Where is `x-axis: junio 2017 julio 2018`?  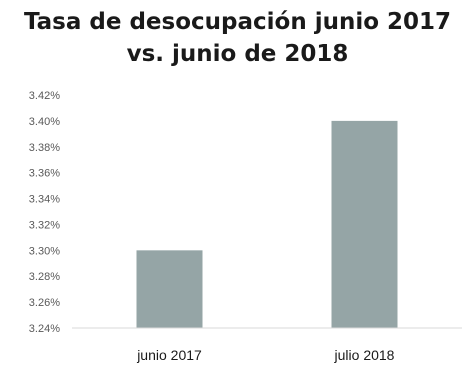 x-axis: junio 2017 julio 2018 is located at coordinates (265, 355).